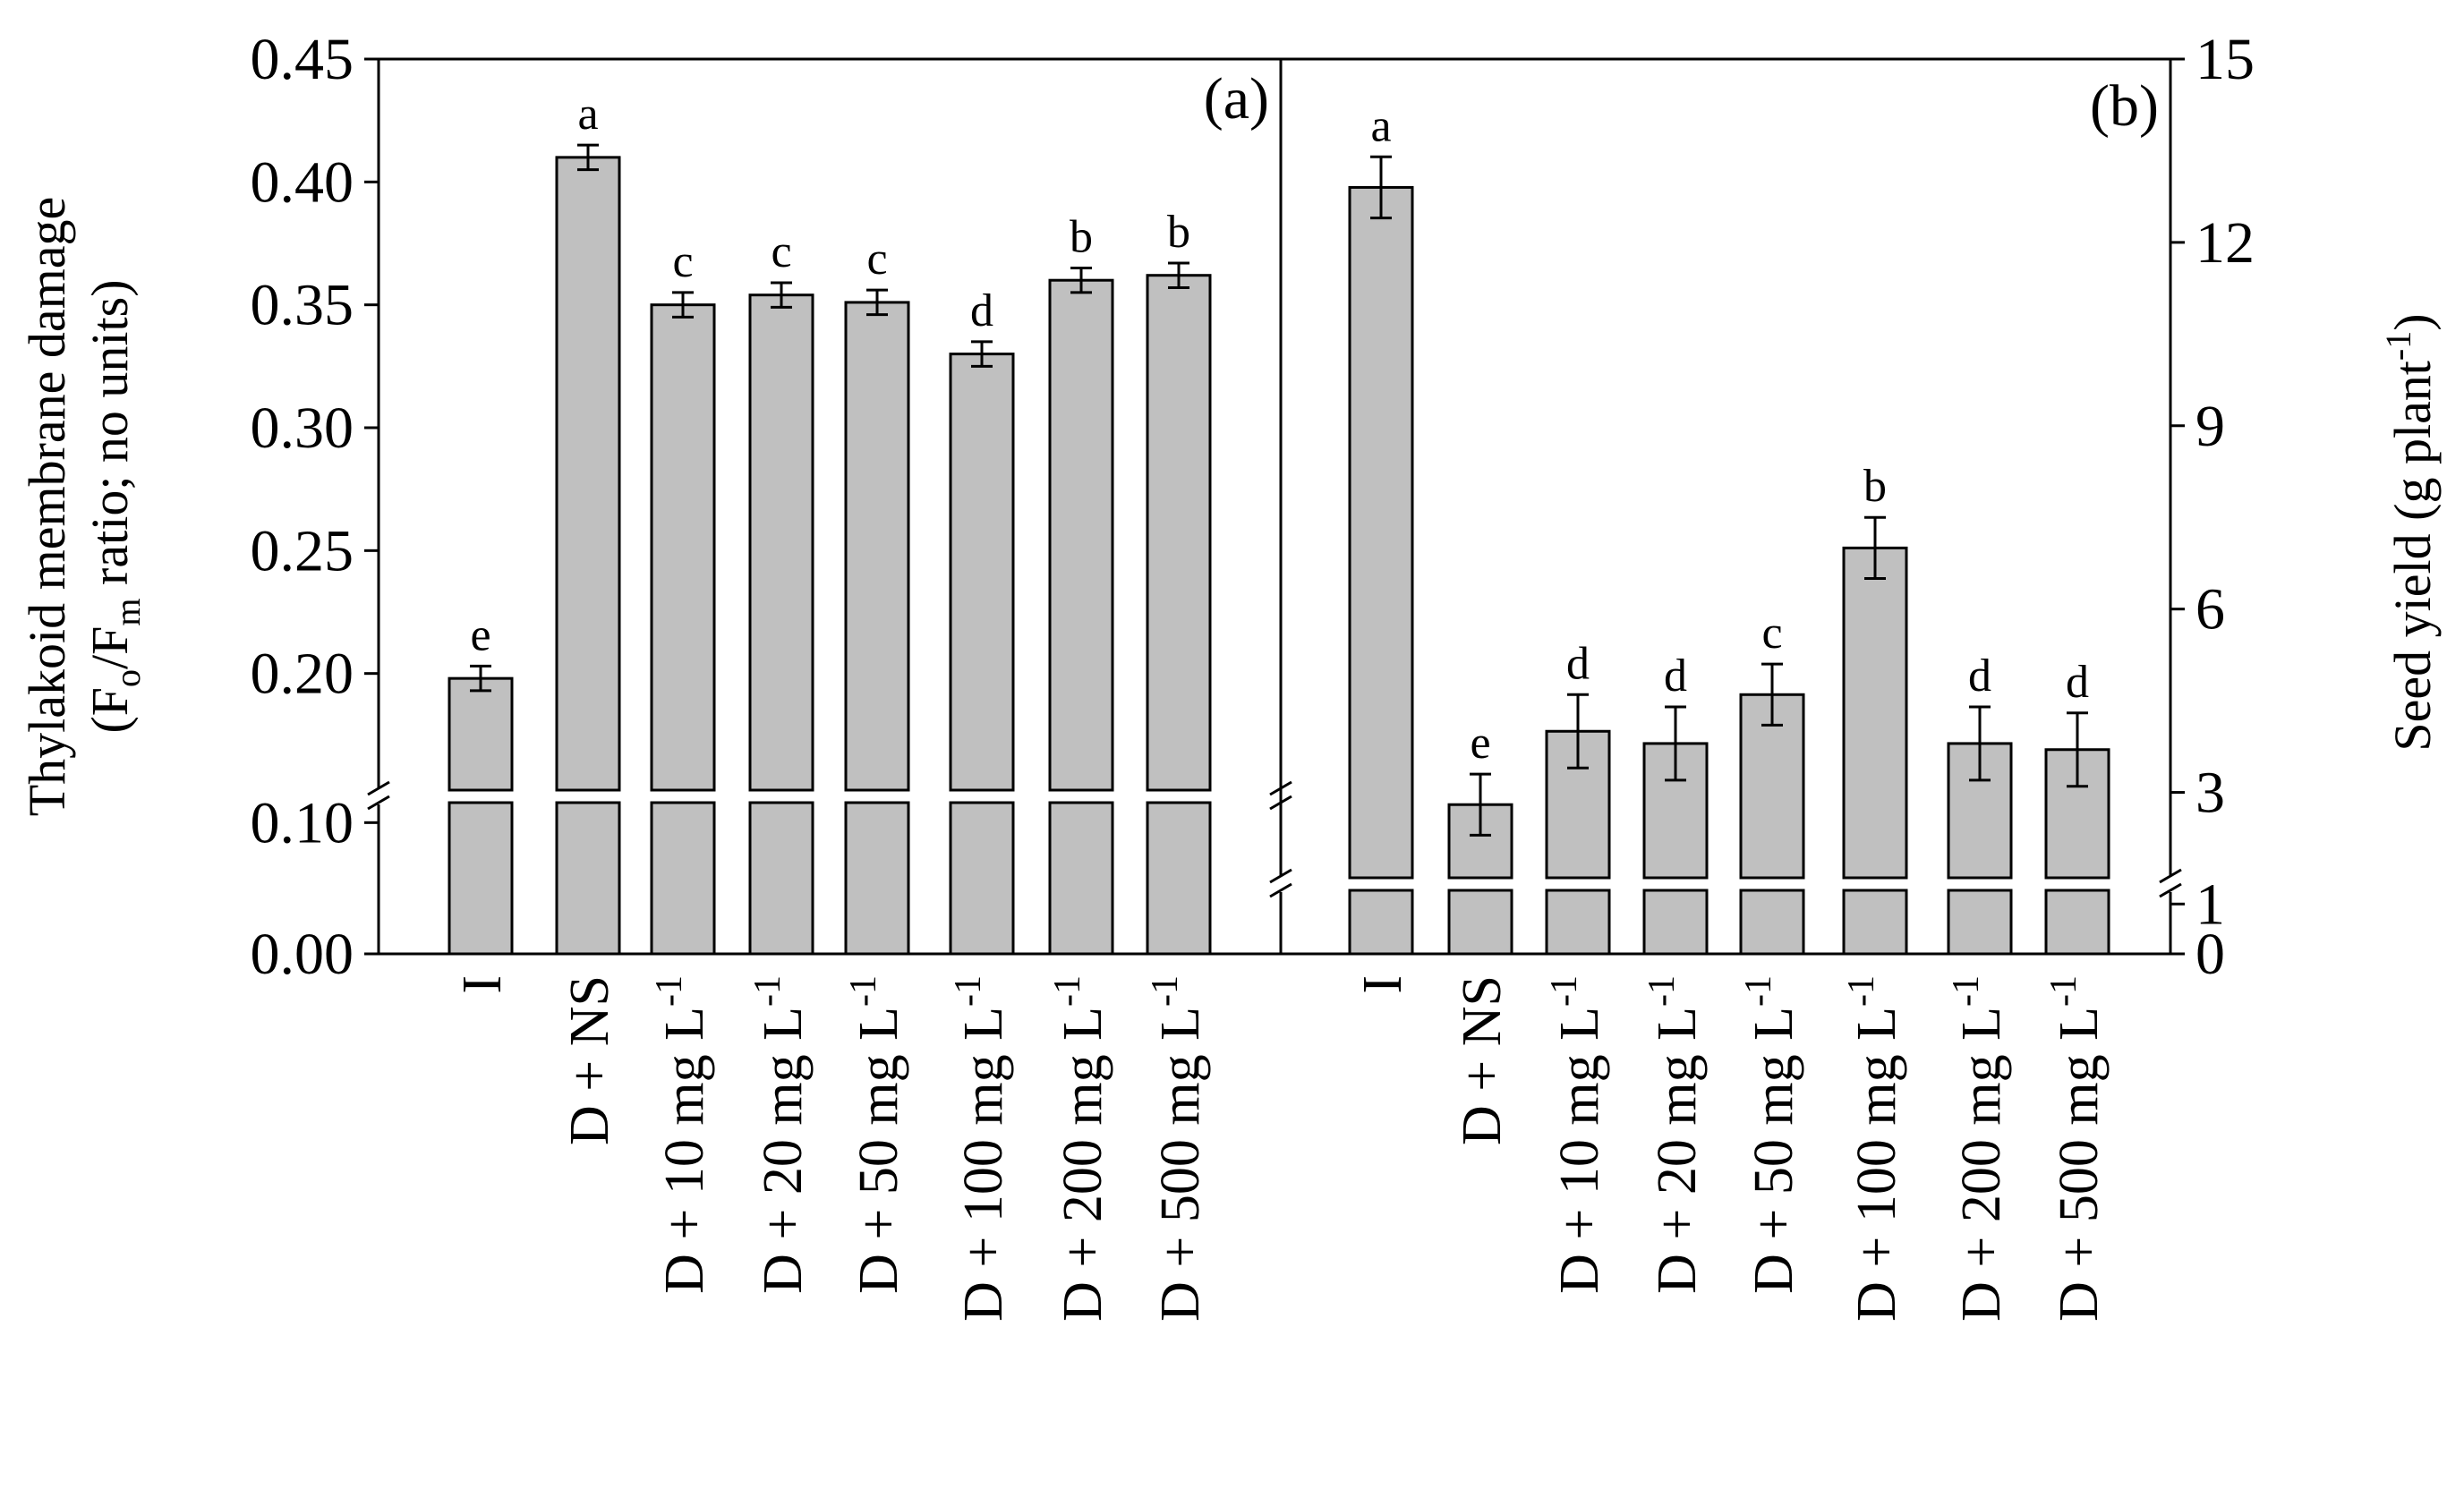 This screenshot has height=1497, width=2464. Describe the element at coordinates (1480, 922) in the screenshot. I see `bar-2-lower` at that location.